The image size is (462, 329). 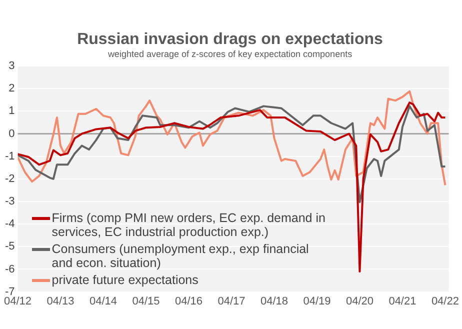 I want to click on legend-label: private future expectations, so click(x=125, y=279).